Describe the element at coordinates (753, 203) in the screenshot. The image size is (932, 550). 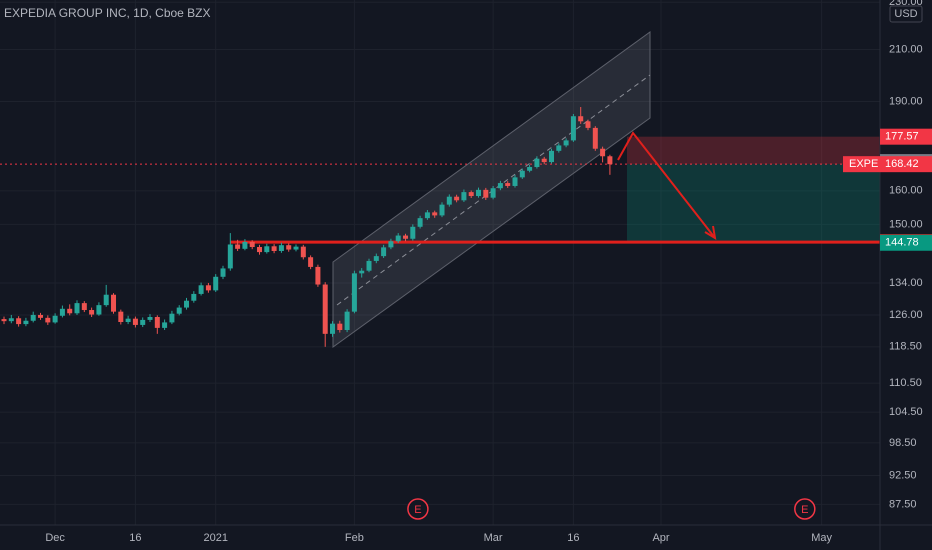
I see `profit-zone` at that location.